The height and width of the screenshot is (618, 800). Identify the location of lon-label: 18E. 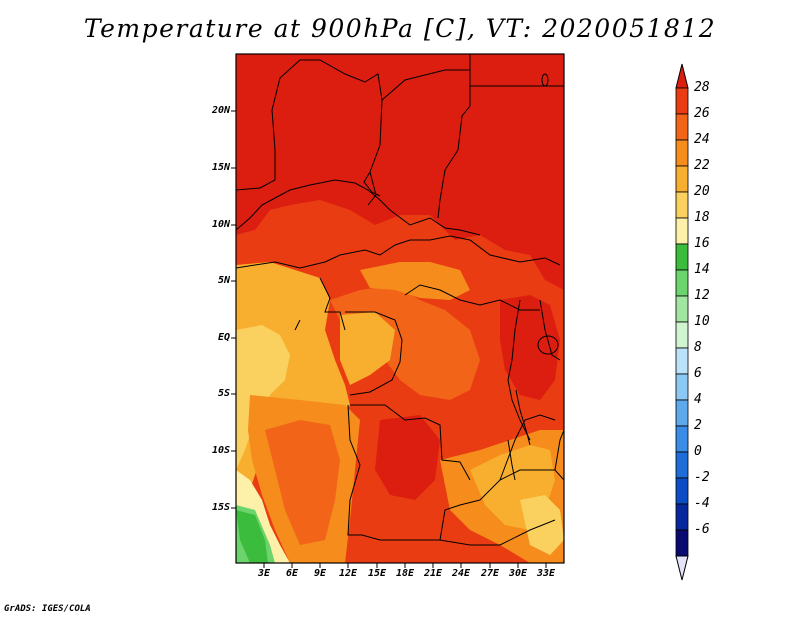
(405, 573).